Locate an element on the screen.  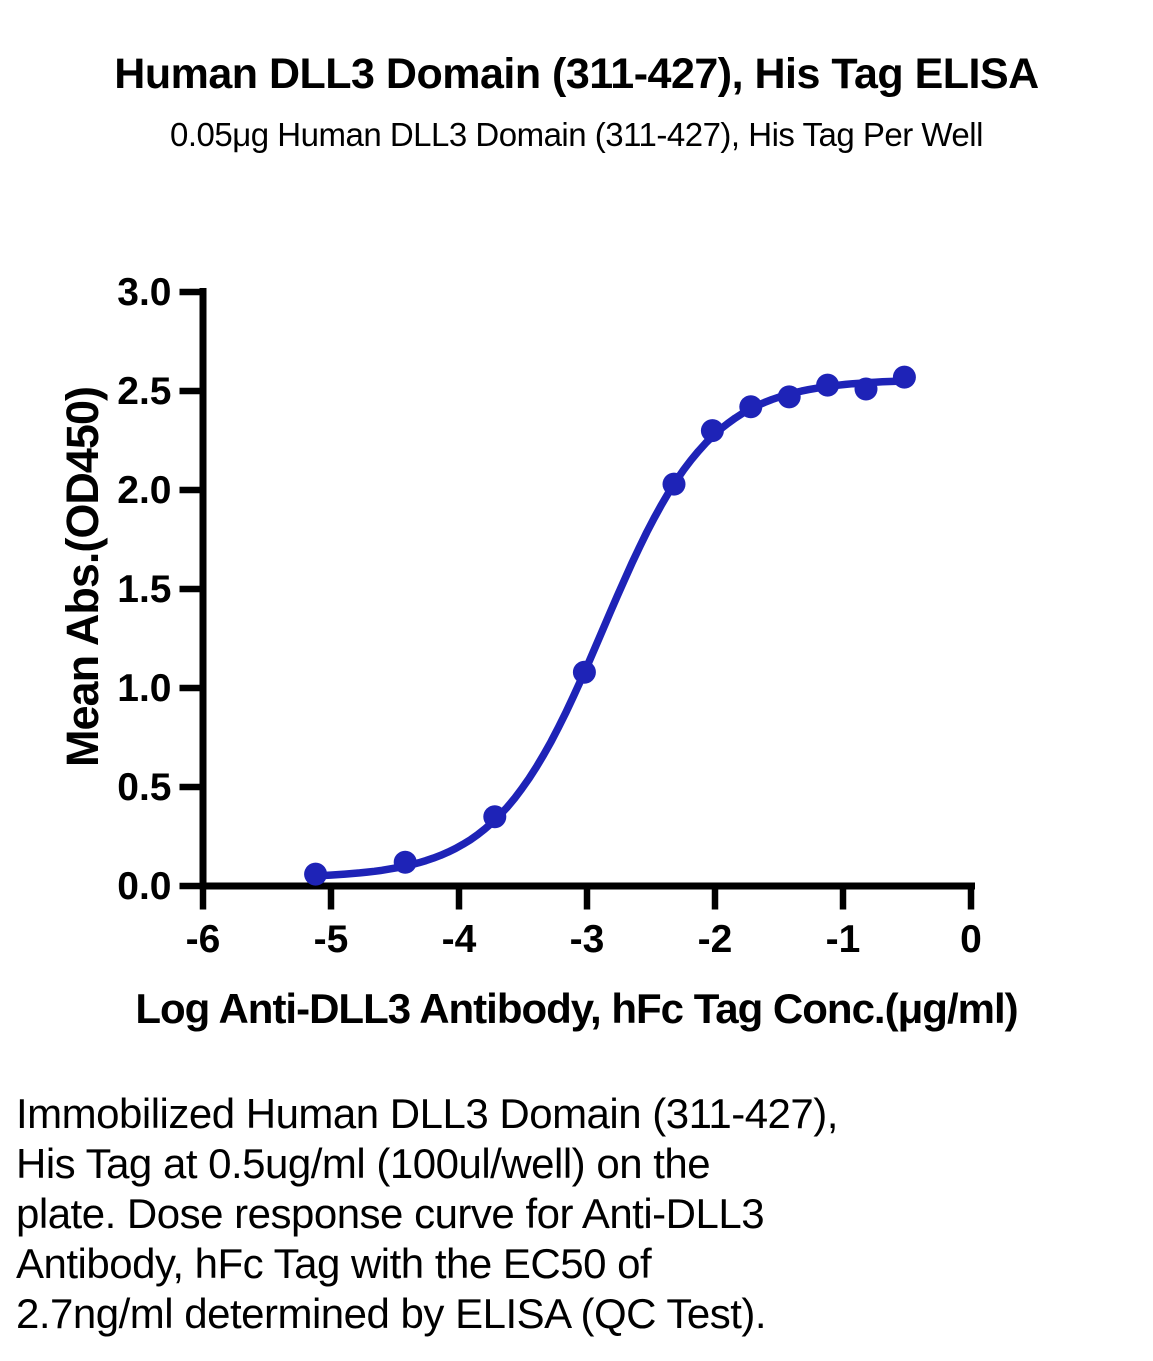
caption-line: plate. Dose response curve for Anti-DLL3 is located at coordinates (390, 1213).